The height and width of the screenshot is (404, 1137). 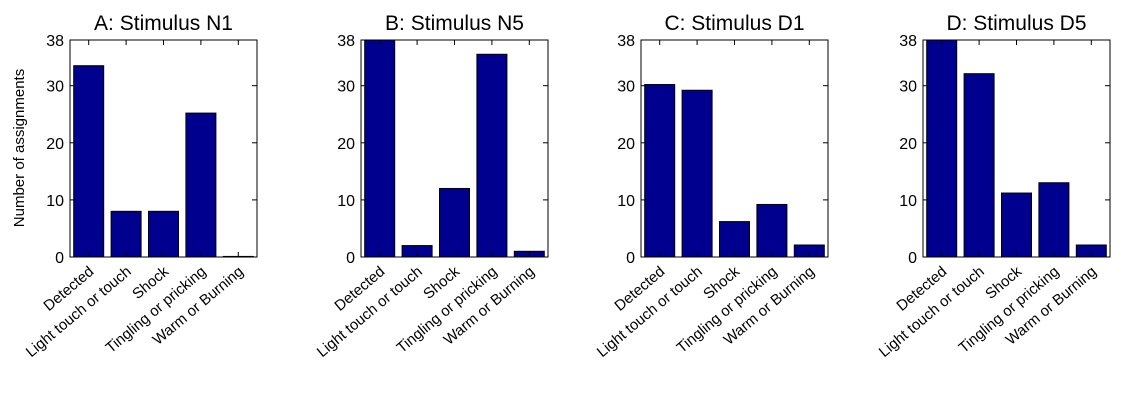 I want to click on y-axis-label: Number of assignments, so click(x=19, y=148).